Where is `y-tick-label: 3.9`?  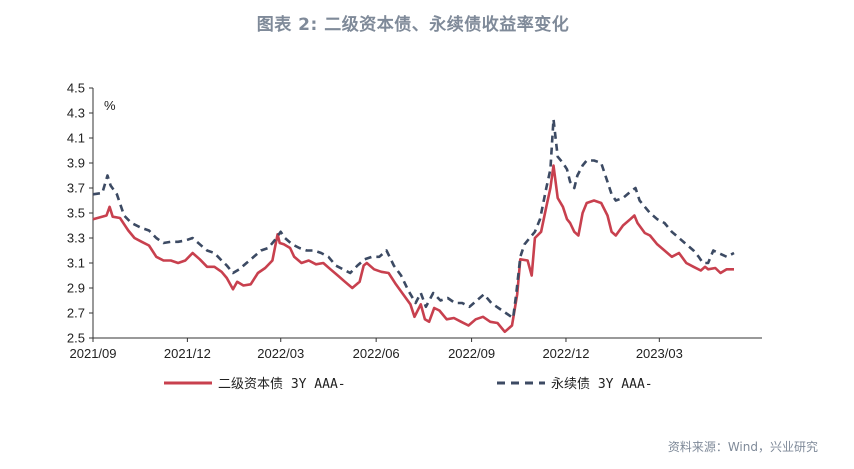
y-tick-label: 3.9 is located at coordinates (76, 163).